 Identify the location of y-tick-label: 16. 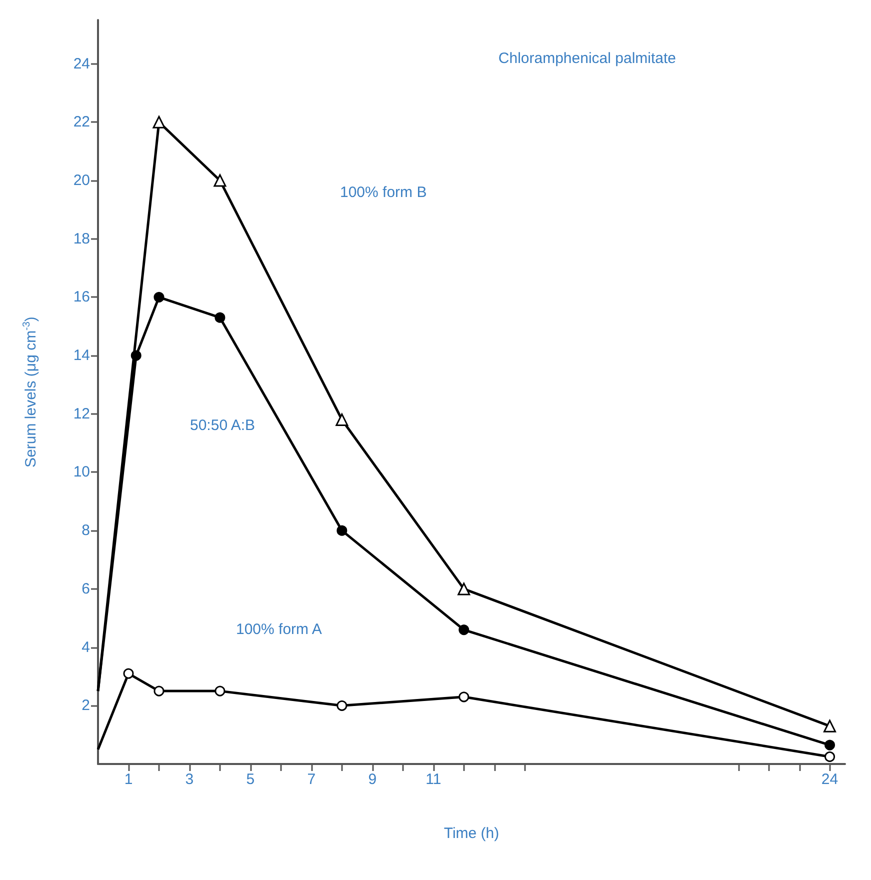
(81, 297).